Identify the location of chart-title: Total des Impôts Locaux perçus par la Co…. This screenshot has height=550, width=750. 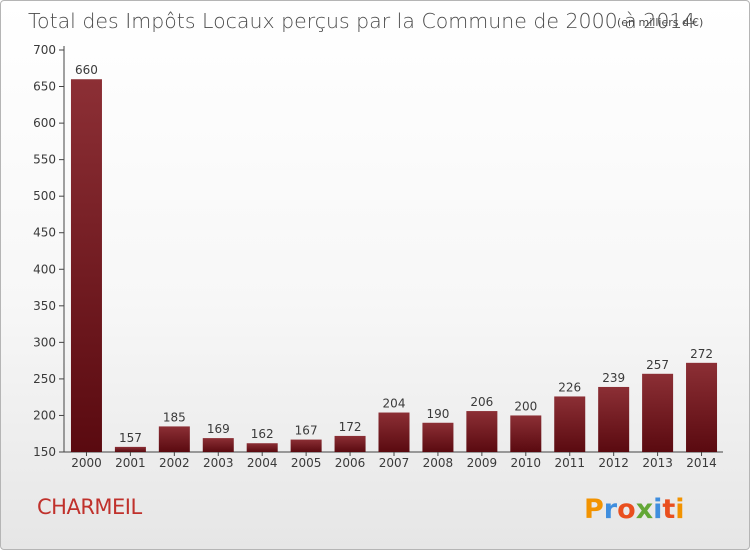
(361, 21).